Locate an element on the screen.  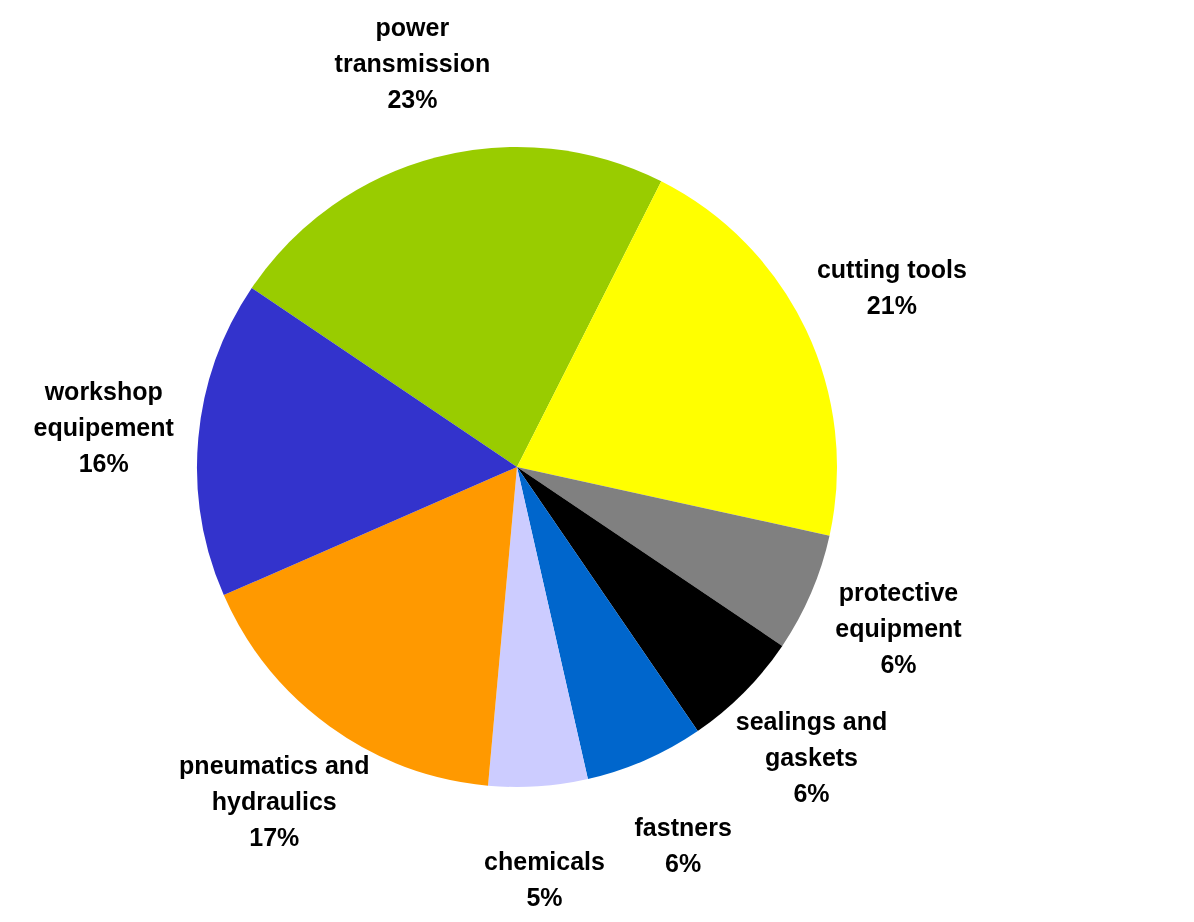
data-label: 23% is located at coordinates (412, 99).